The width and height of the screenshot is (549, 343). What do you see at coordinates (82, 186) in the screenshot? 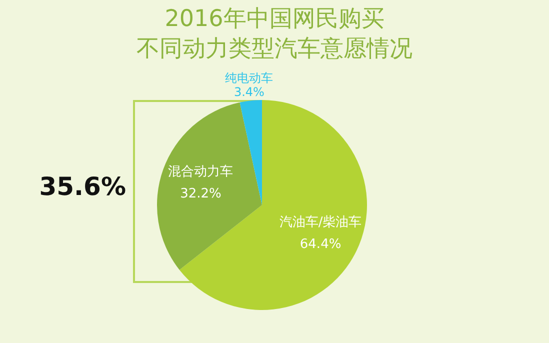
I see `text: 35.6%` at bounding box center [82, 186].